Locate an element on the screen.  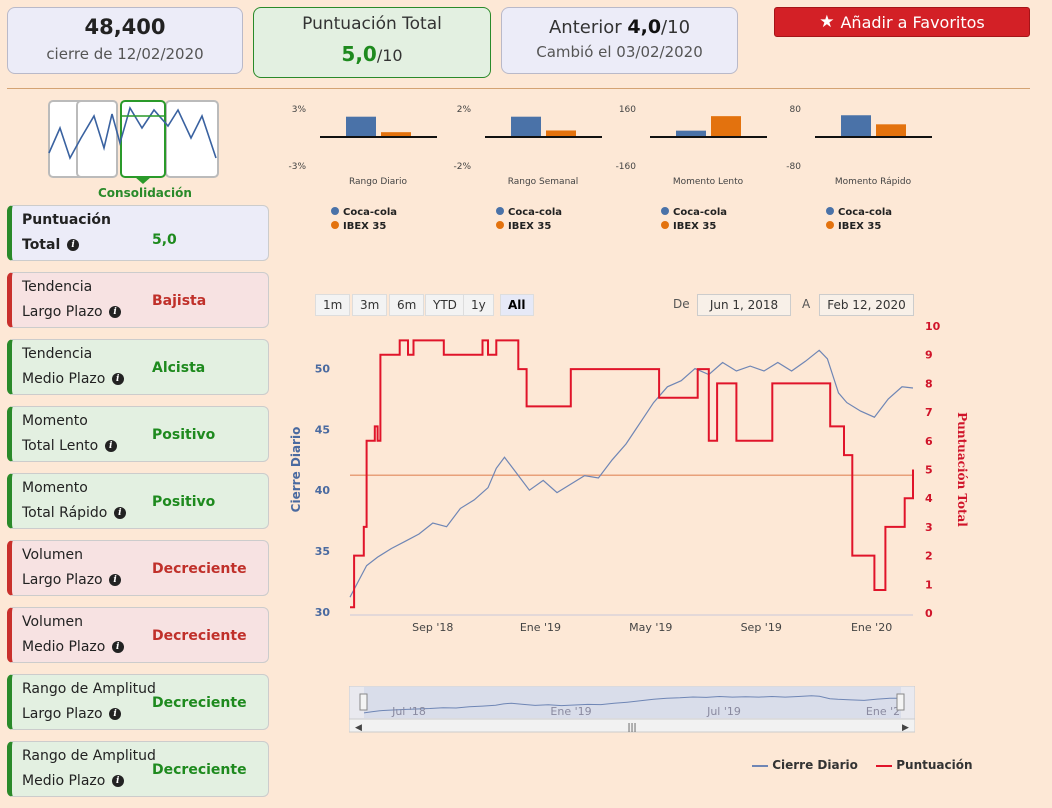
navigator-label: Ene '19 is located at coordinates (570, 711).